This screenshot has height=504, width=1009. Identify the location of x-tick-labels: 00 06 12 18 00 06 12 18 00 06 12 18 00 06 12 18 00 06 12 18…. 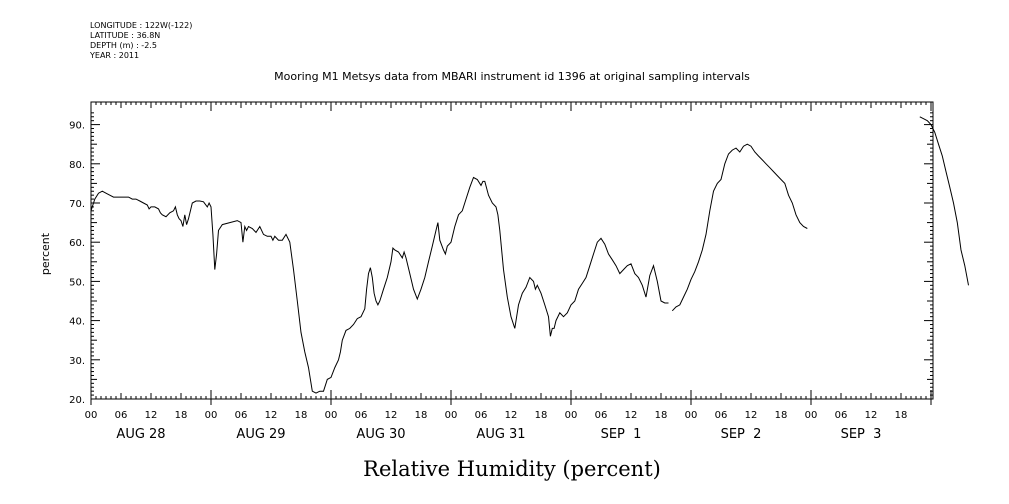
(496, 415).